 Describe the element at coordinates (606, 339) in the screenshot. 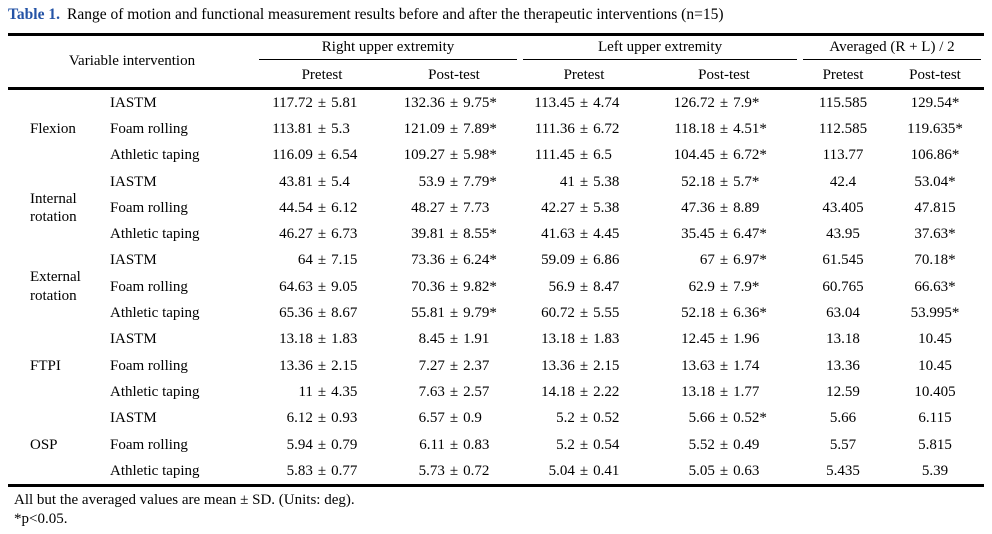

I see `sd-value: 1.83` at that location.